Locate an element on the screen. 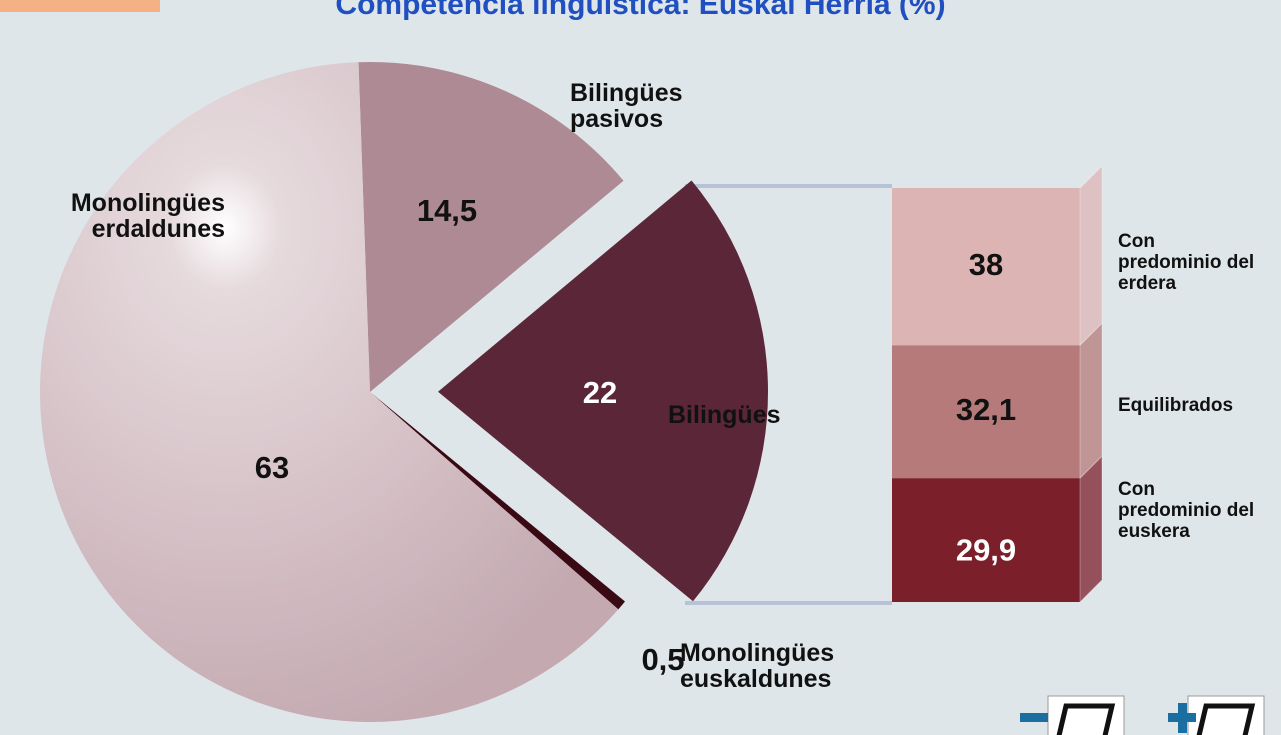 The height and width of the screenshot is (735, 1281). value-label: 32,1 is located at coordinates (986, 409).